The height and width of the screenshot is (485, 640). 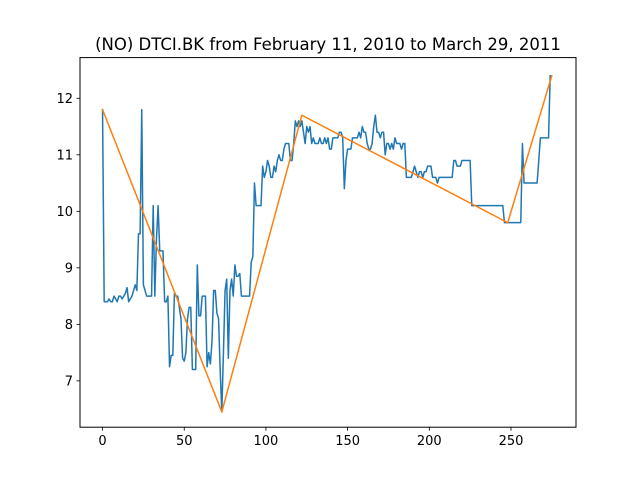 I want to click on x-tick-label: 100, so click(x=266, y=441).